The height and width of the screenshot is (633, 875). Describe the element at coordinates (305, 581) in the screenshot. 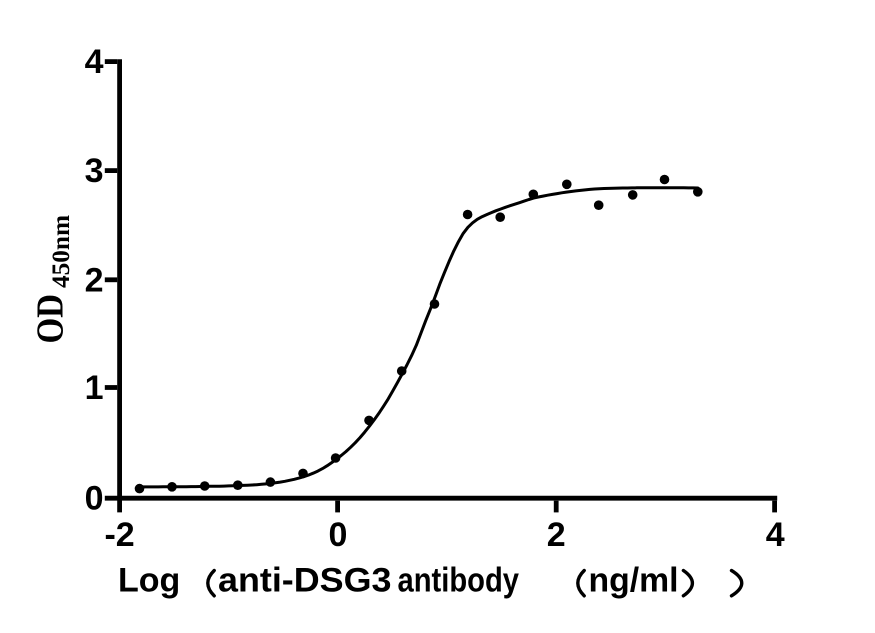

I see `svg-text: anti-DSG3` at that location.